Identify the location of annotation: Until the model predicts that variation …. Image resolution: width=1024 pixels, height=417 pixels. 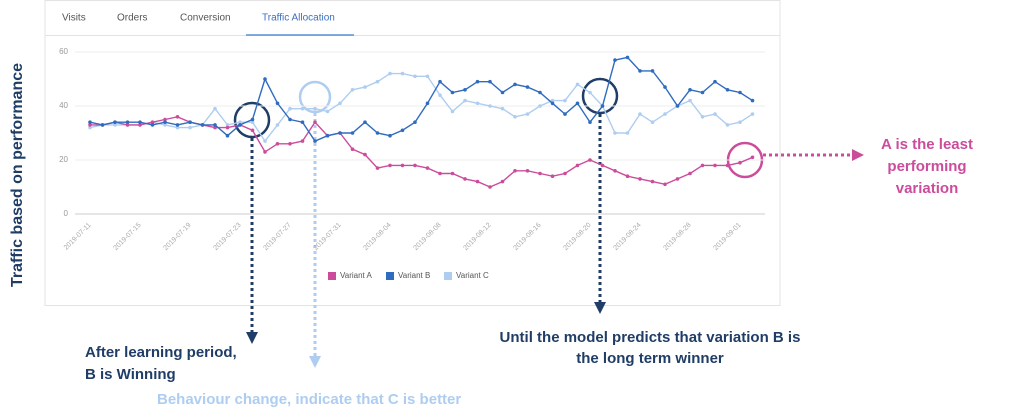
(650, 337).